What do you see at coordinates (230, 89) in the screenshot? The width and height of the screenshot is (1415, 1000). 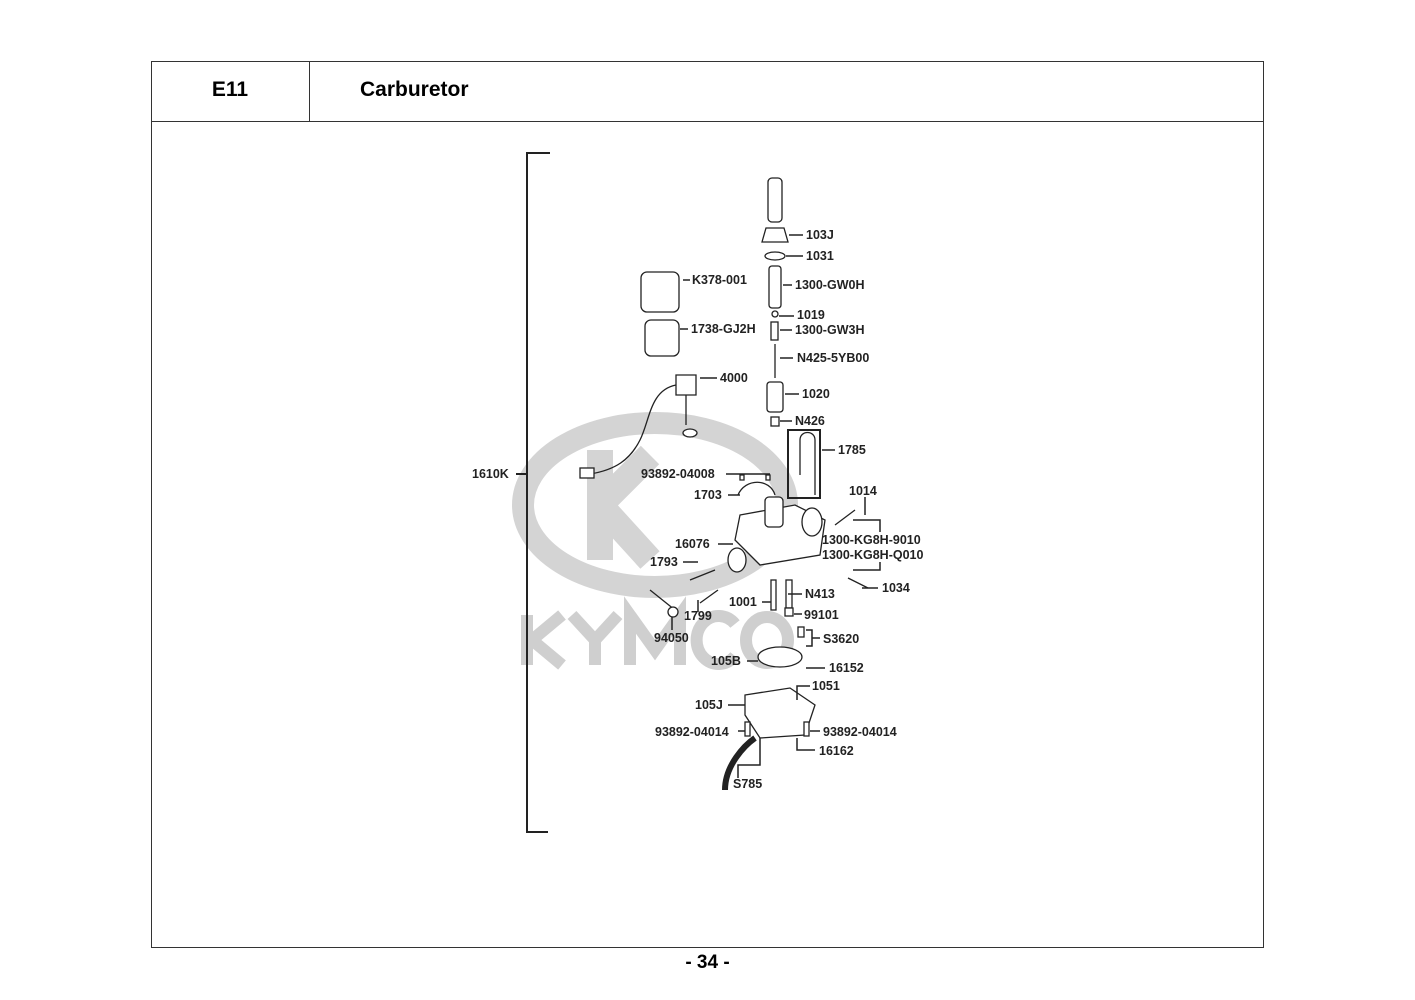 I see `section-code: E11` at bounding box center [230, 89].